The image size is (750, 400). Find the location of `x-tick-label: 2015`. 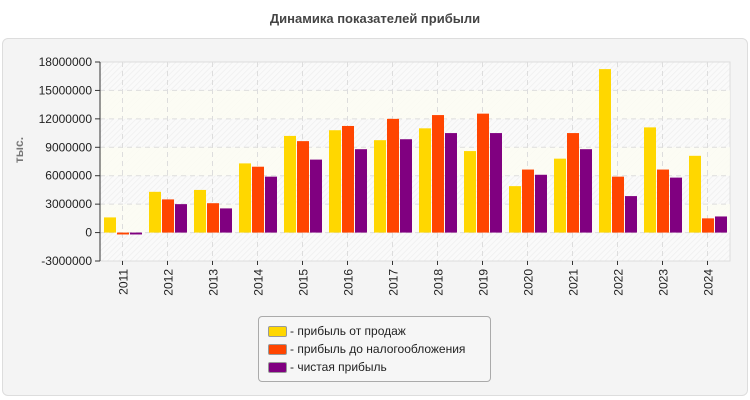

x-tick-label: 2015 is located at coordinates (304, 282).